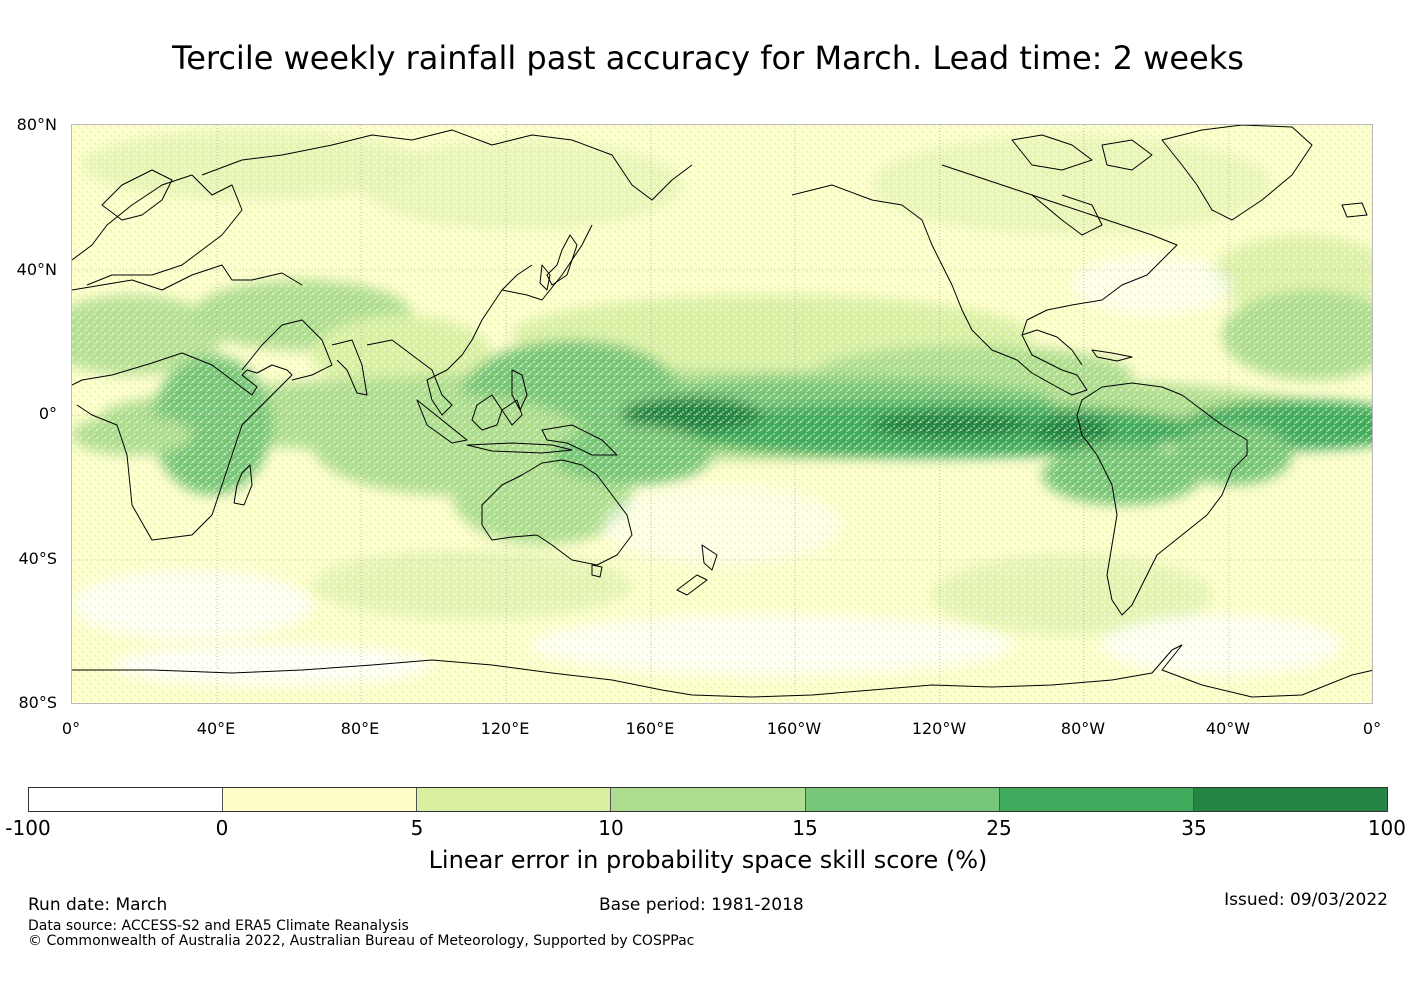 This screenshot has width=1416, height=990. I want to click on colorbar-tick: 35, so click(1194, 828).